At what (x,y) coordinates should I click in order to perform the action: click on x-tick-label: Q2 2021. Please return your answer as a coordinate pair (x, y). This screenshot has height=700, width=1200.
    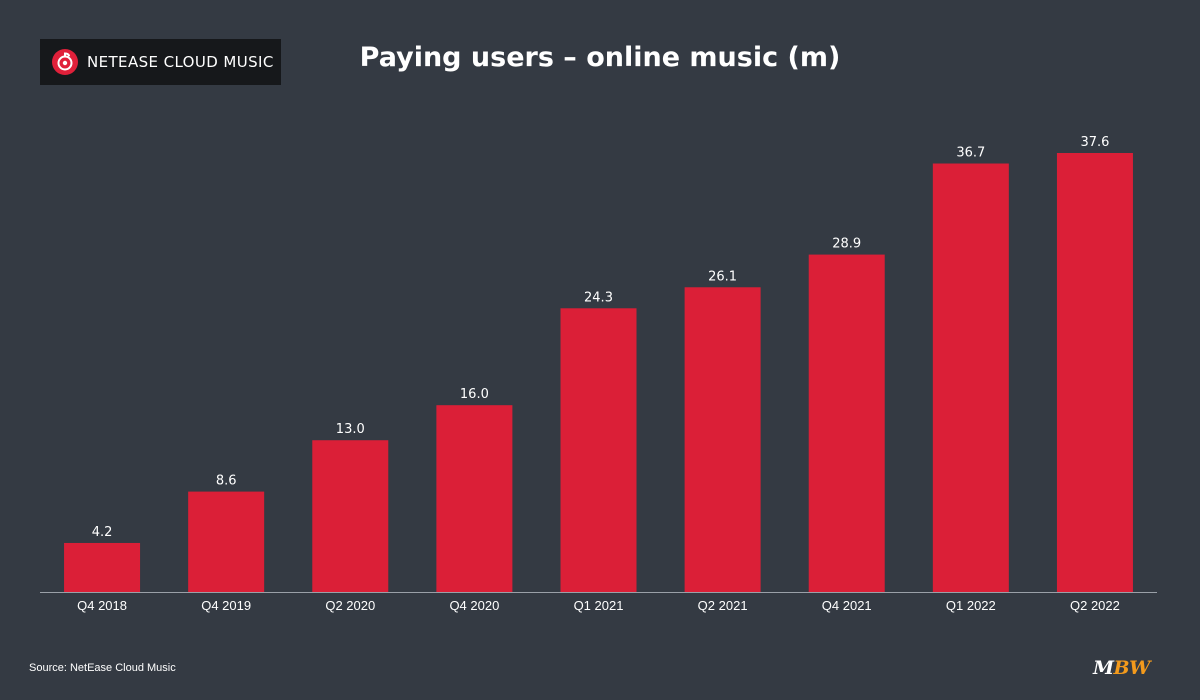
    Looking at the image, I should click on (723, 605).